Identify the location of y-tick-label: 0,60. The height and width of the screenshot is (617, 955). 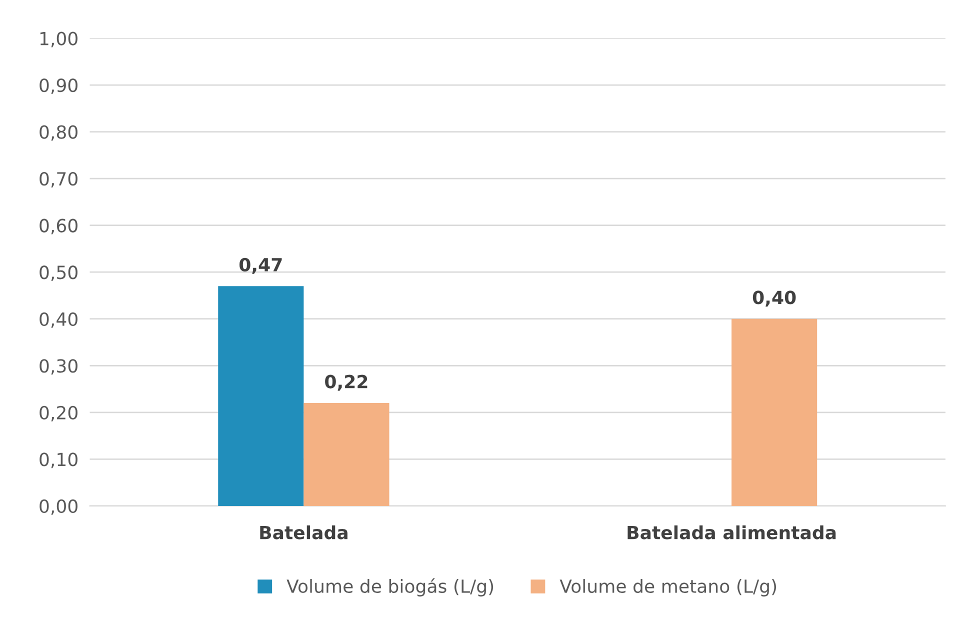
(59, 226).